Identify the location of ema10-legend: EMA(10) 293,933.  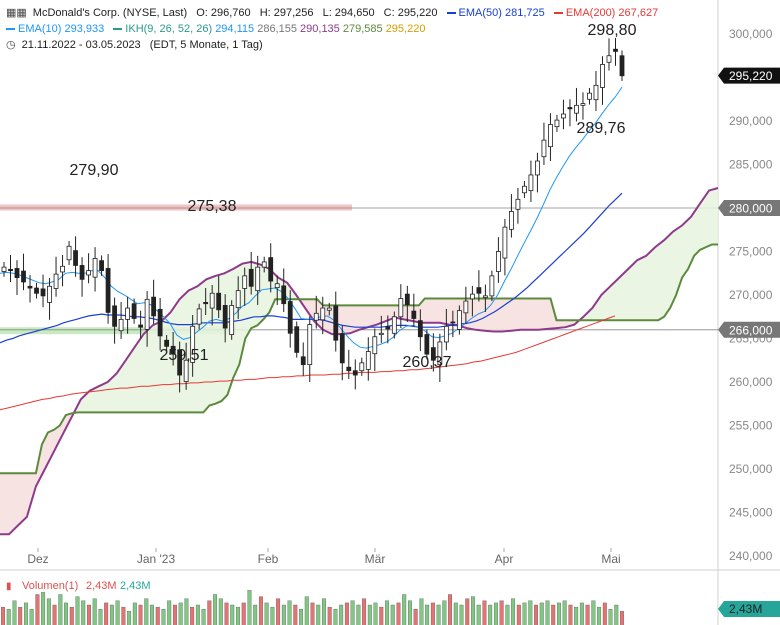
(55, 29).